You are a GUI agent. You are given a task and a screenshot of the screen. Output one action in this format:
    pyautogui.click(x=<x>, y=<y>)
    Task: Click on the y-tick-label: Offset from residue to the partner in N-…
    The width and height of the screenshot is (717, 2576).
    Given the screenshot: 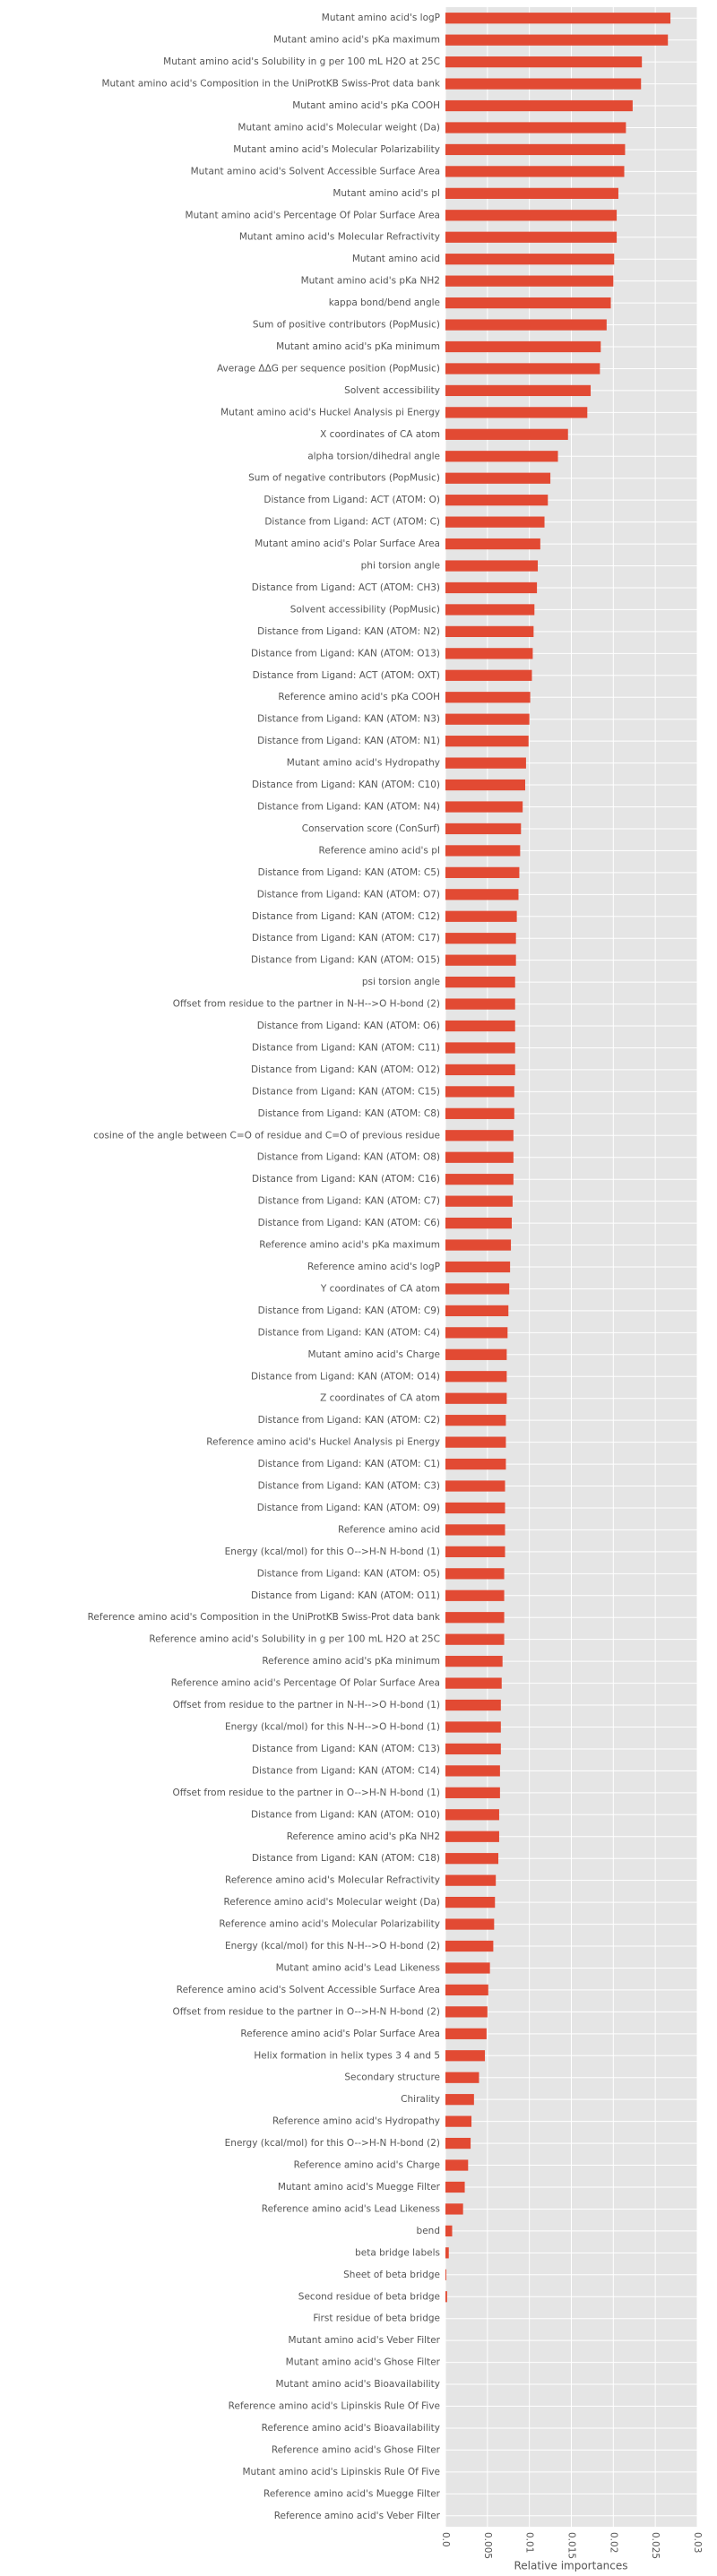 What is the action you would take?
    pyautogui.click(x=306, y=1004)
    